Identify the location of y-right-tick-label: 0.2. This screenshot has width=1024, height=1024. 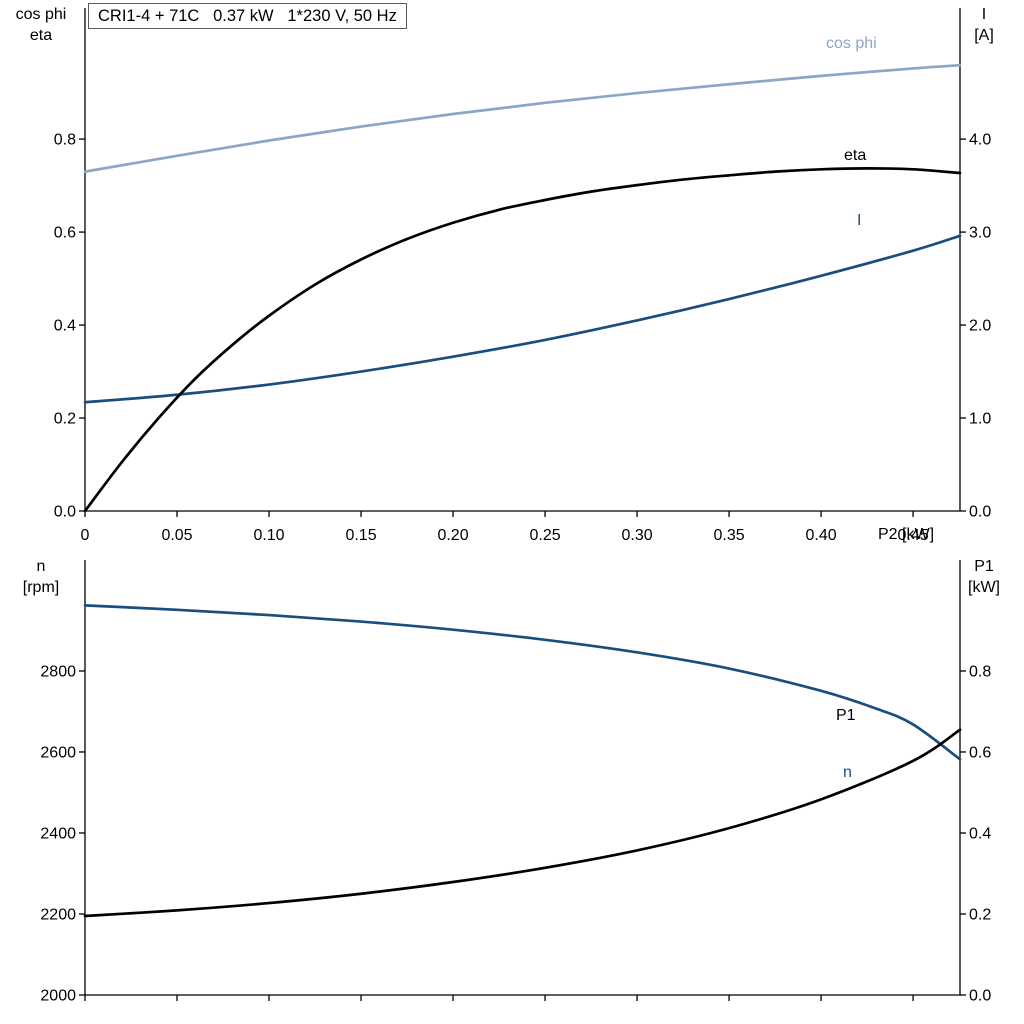
(980, 914).